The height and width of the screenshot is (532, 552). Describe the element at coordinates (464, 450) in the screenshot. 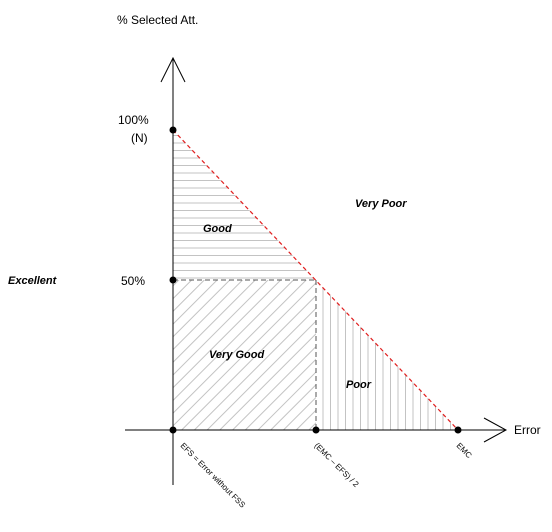

I see `x-tick-emc: EMC` at that location.